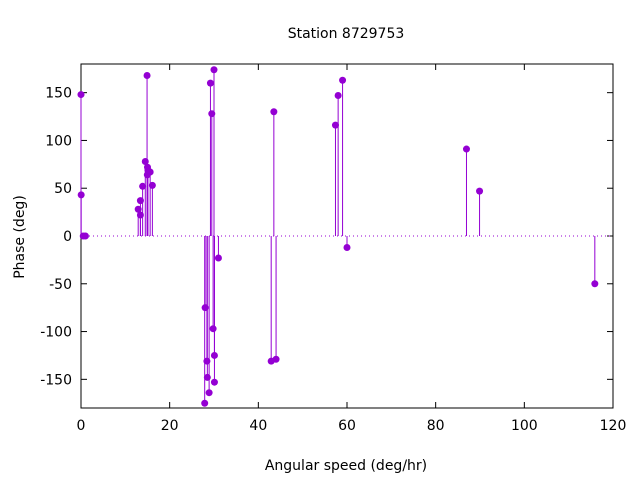 The height and width of the screenshot is (480, 640). What do you see at coordinates (56, 333) in the screenshot?
I see `y-tick-label: -100` at bounding box center [56, 333].